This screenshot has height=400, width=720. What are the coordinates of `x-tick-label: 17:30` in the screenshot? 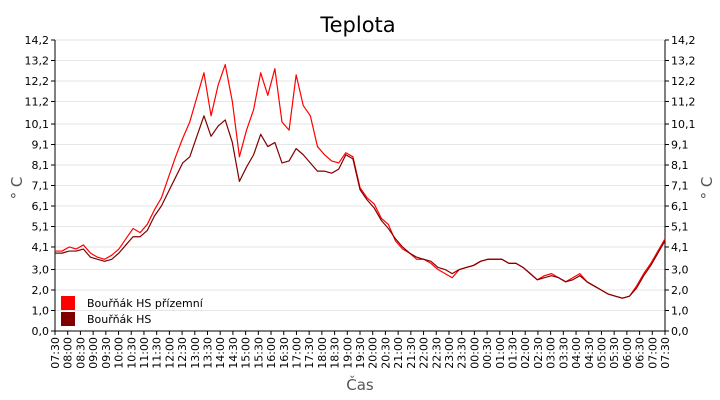 It's located at (309, 353).